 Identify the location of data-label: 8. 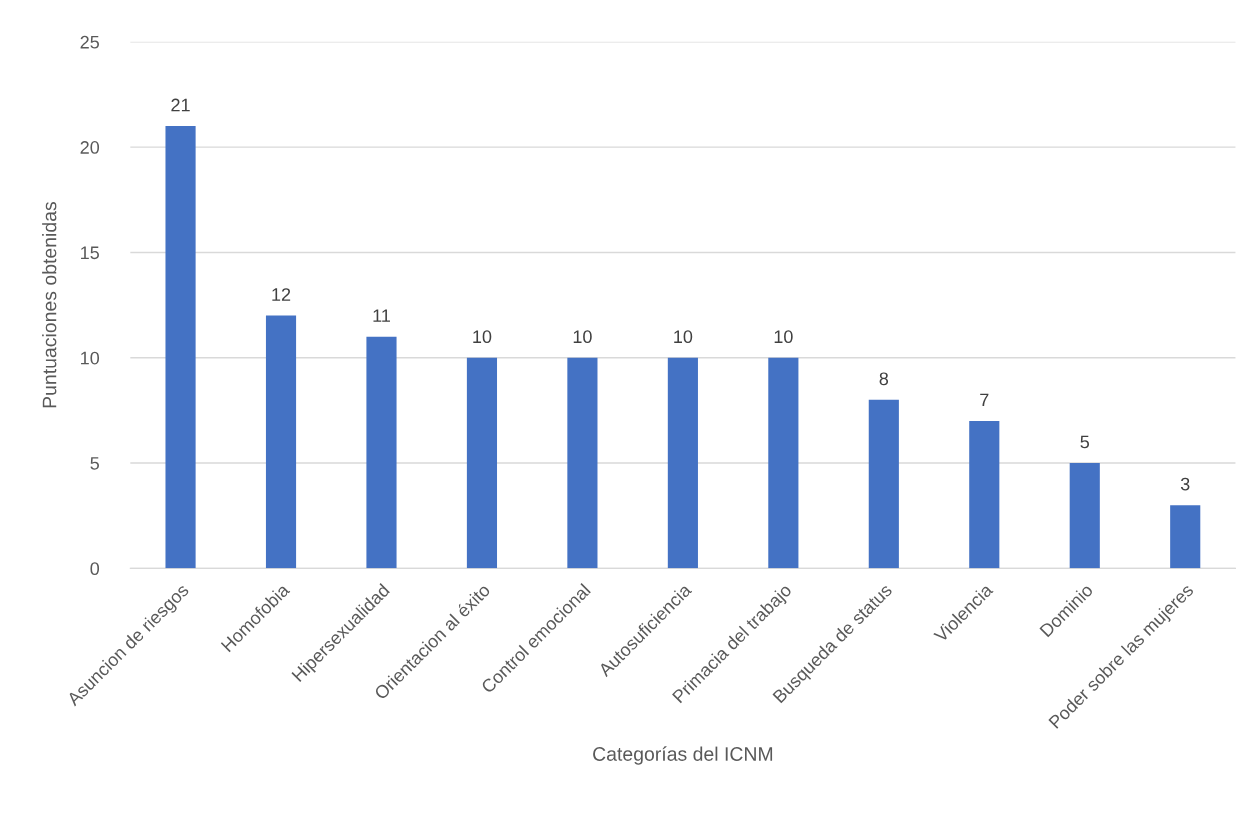
(884, 379).